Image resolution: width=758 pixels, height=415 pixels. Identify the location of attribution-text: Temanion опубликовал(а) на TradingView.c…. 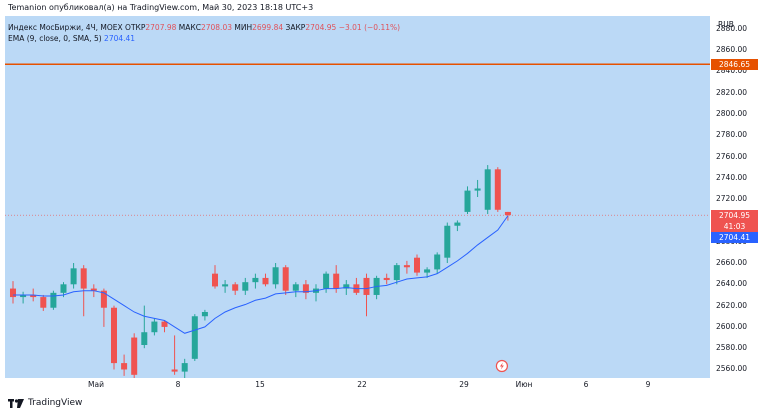
(161, 7).